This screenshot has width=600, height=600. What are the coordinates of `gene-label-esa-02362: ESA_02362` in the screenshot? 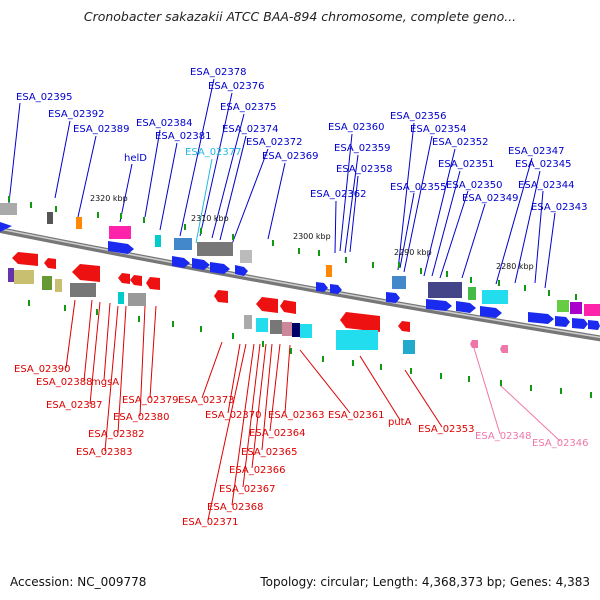 It's located at (338, 194).